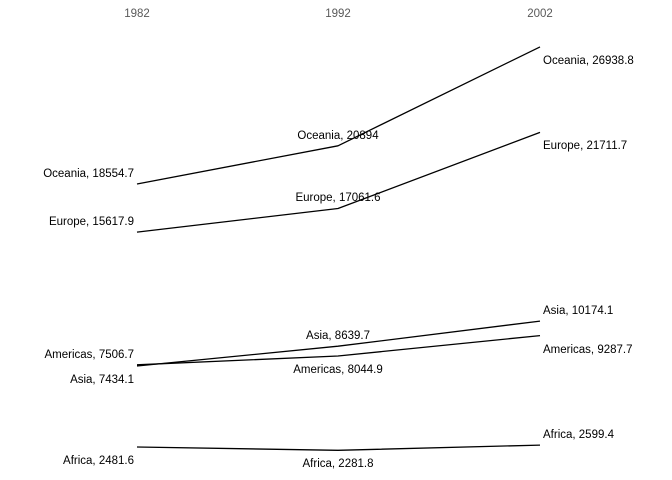 This screenshot has width=672, height=480. I want to click on data-label-oceania-1992: Oceania, 20894, so click(338, 135).